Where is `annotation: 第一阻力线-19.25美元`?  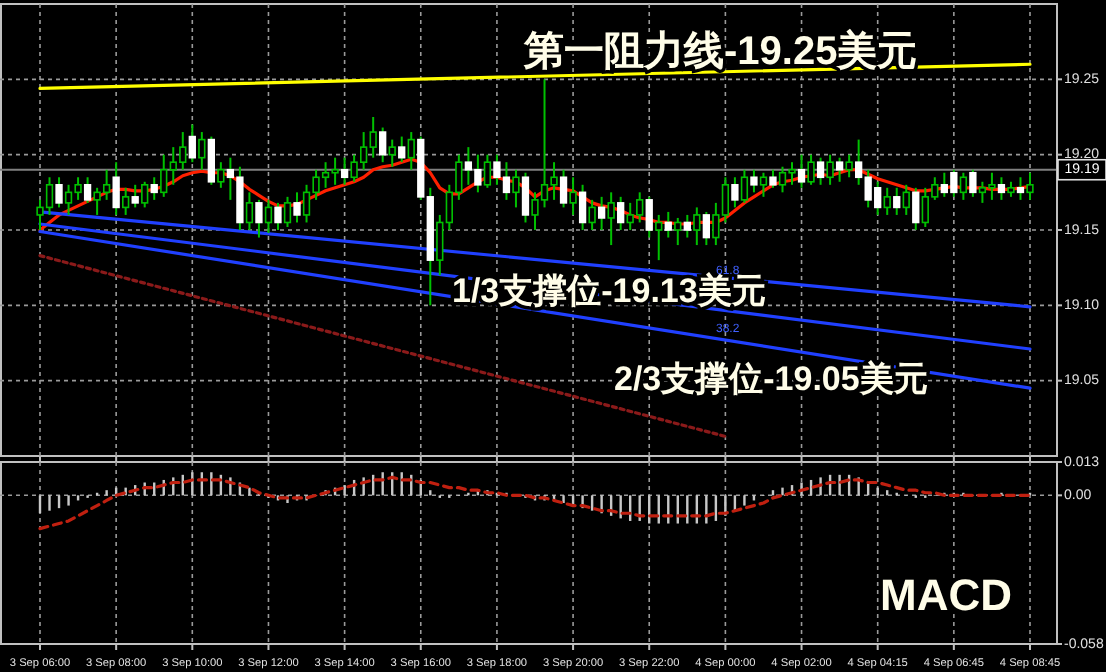
annotation: 第一阻力线-19.25美元 is located at coordinates (720, 51).